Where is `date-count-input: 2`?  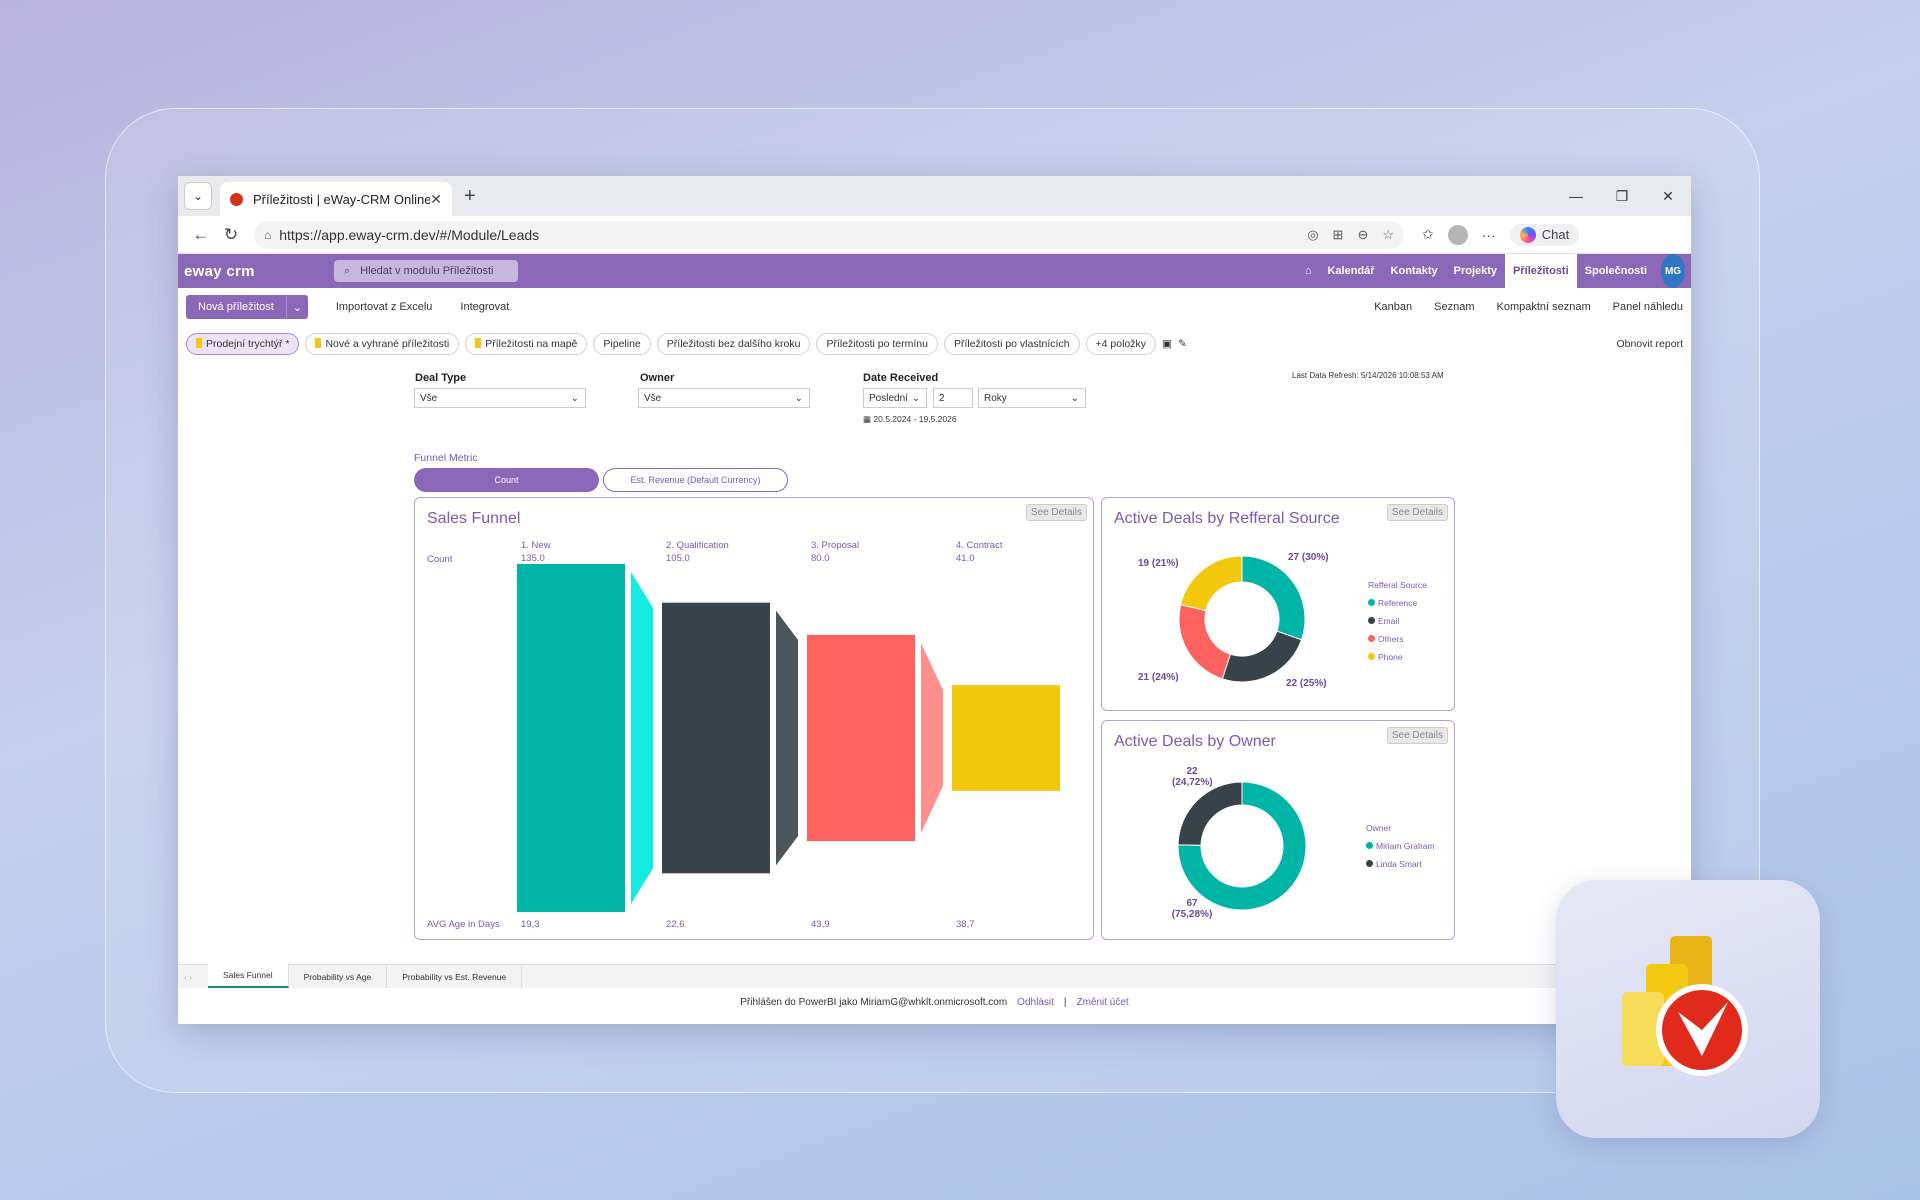 date-count-input: 2 is located at coordinates (953, 398).